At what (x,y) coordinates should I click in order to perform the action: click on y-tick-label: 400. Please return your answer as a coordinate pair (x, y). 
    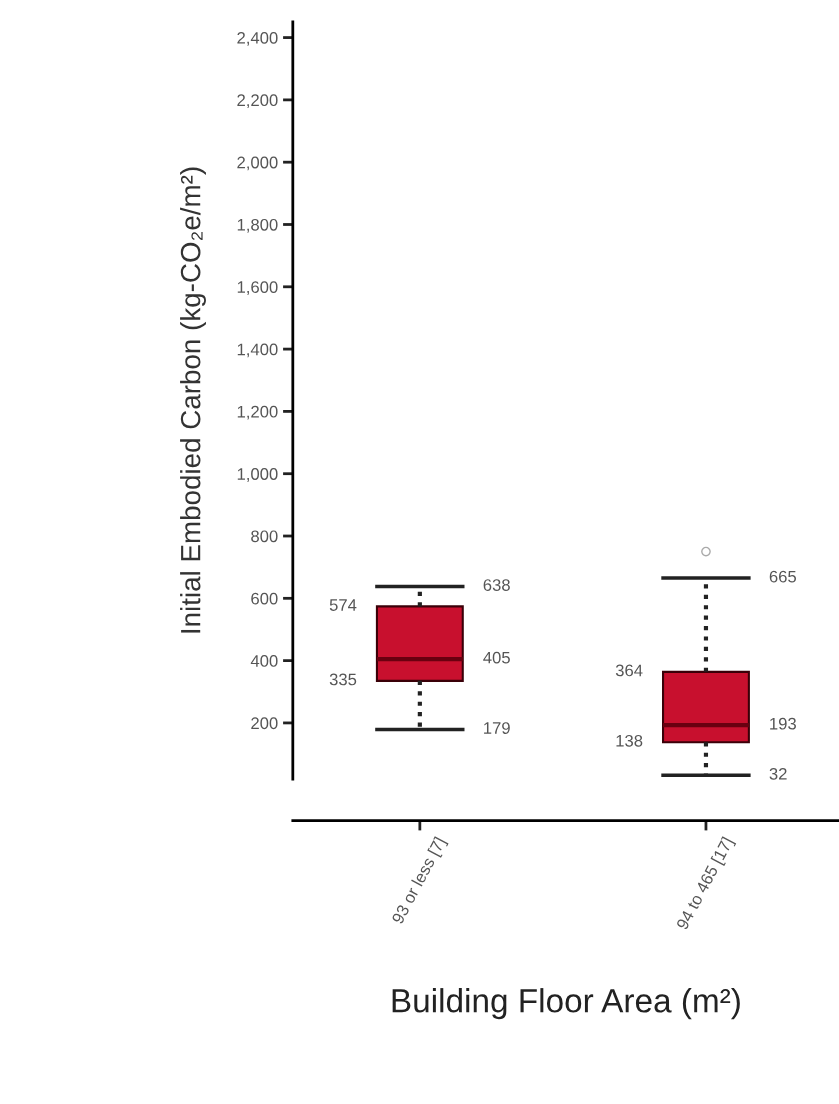
    Looking at the image, I should click on (264, 661).